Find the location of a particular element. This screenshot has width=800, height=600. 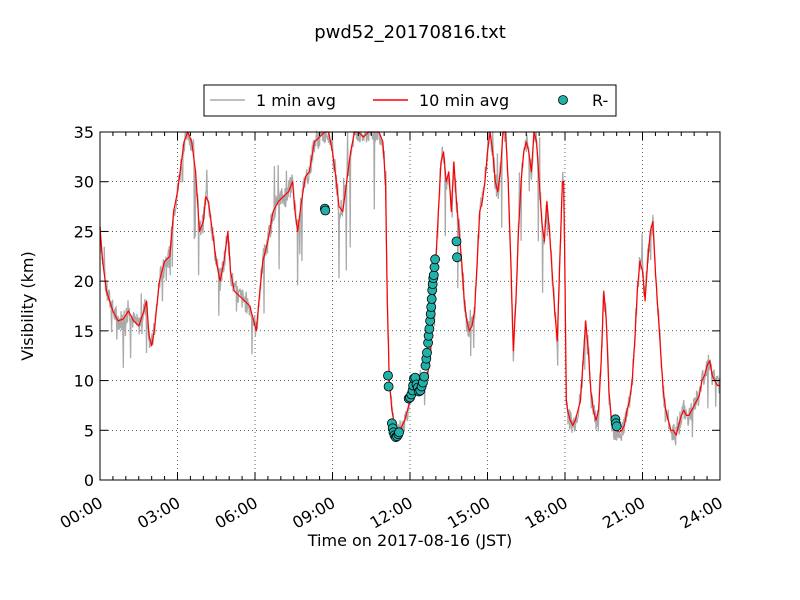

y-tick-label: 15 is located at coordinates (84, 331).